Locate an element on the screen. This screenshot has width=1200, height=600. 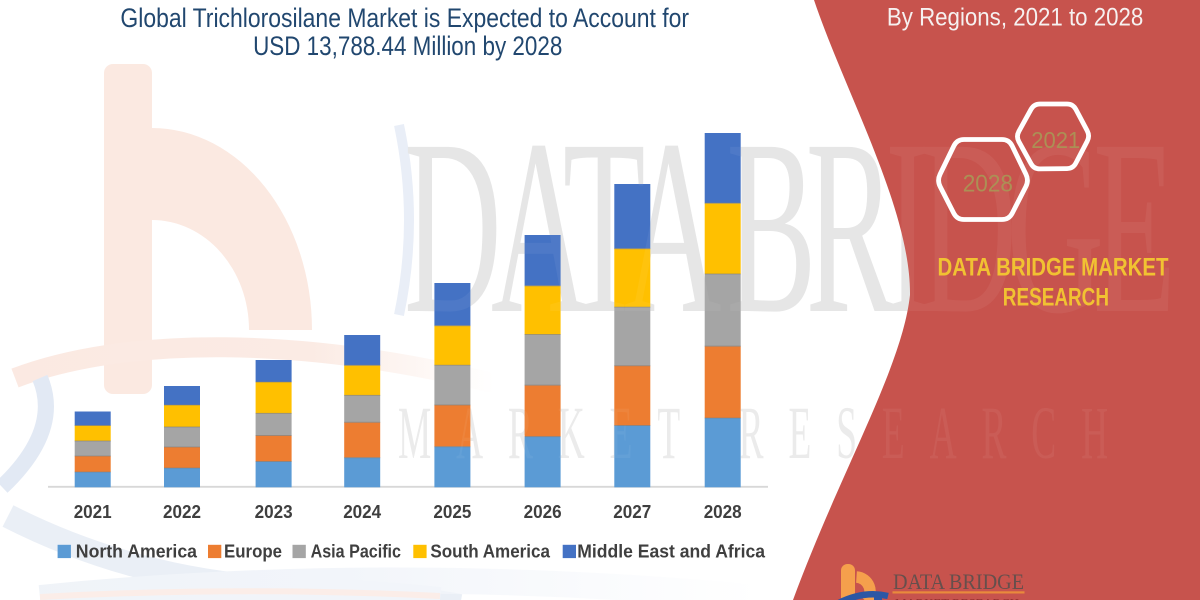
svg-text: 2022 is located at coordinates (182, 512).